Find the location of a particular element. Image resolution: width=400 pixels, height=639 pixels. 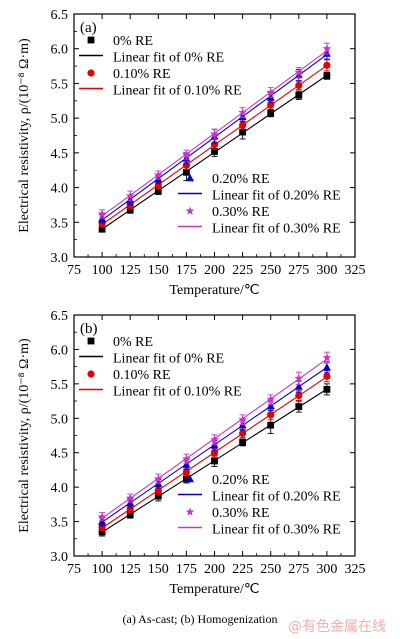

legend-label: 0.20% RE is located at coordinates (241, 480).